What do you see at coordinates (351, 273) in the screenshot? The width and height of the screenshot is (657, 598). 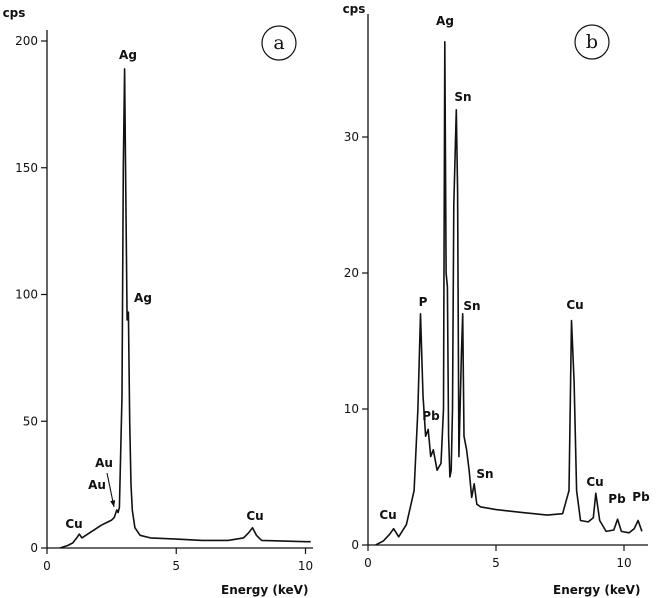 I see `panel-b-y-tick-label: 20` at bounding box center [351, 273].